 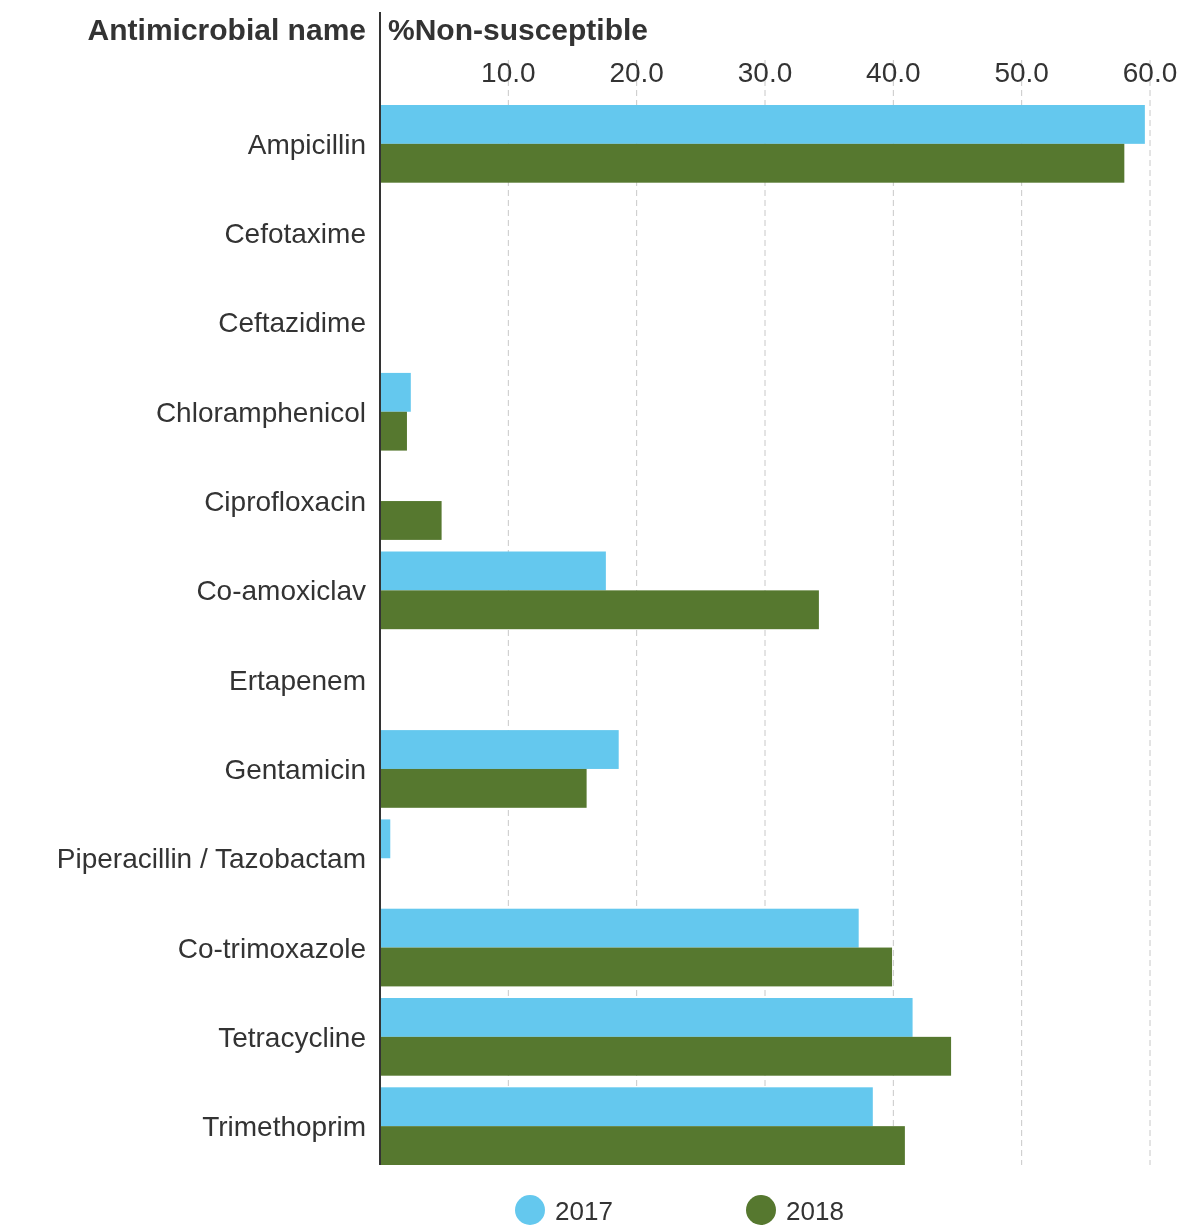 What do you see at coordinates (893, 72) in the screenshot?
I see `x-tick-label: 40.0` at bounding box center [893, 72].